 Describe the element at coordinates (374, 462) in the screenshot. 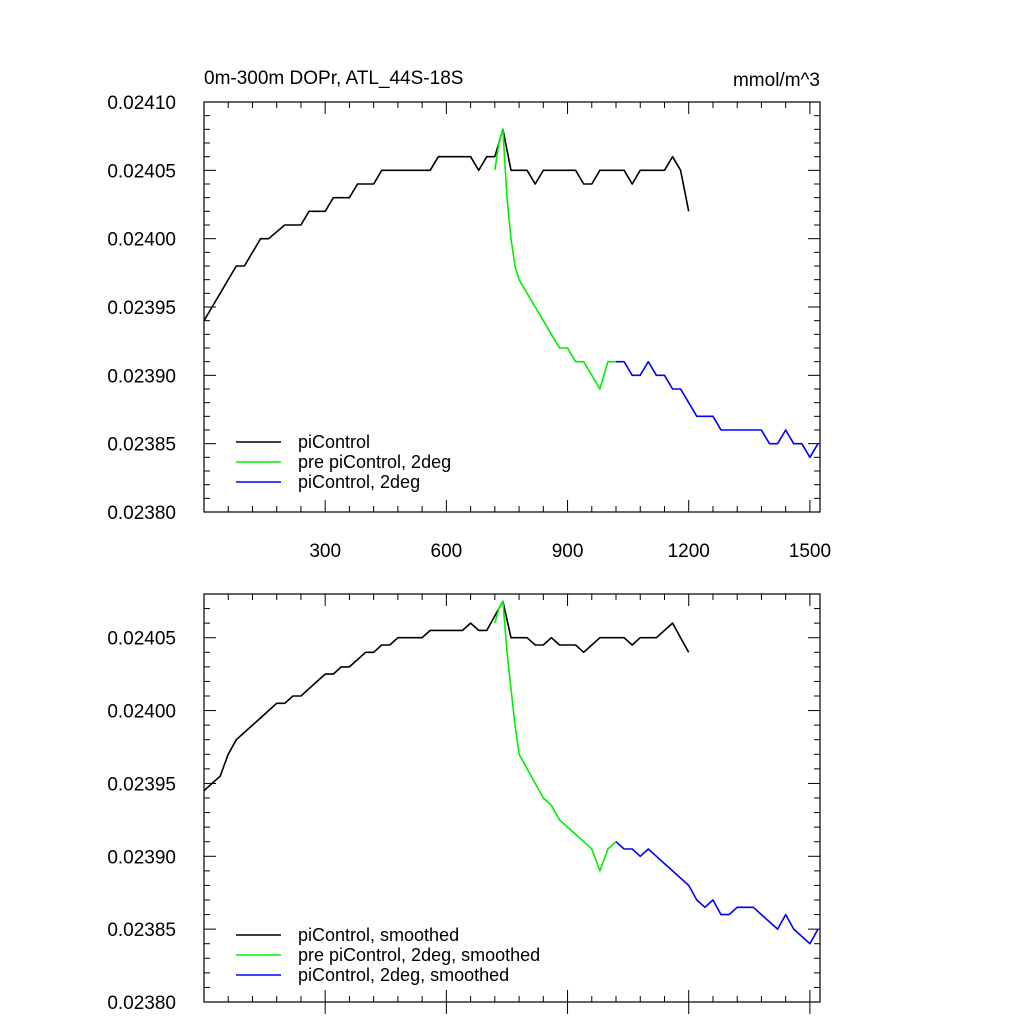

I see `legend-label: pre piControl, 2deg` at that location.